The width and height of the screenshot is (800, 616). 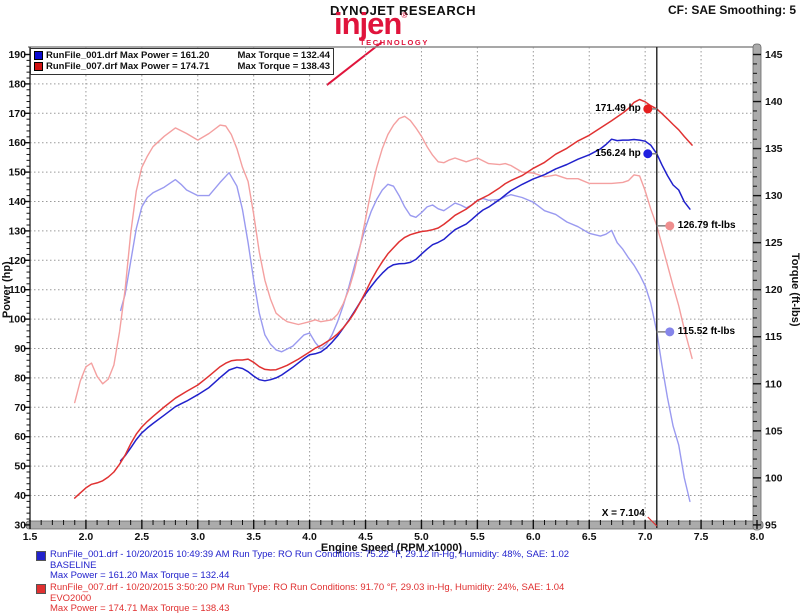 What do you see at coordinates (20, 525) in the screenshot?
I see `y-left-tick-label: 30` at bounding box center [20, 525].